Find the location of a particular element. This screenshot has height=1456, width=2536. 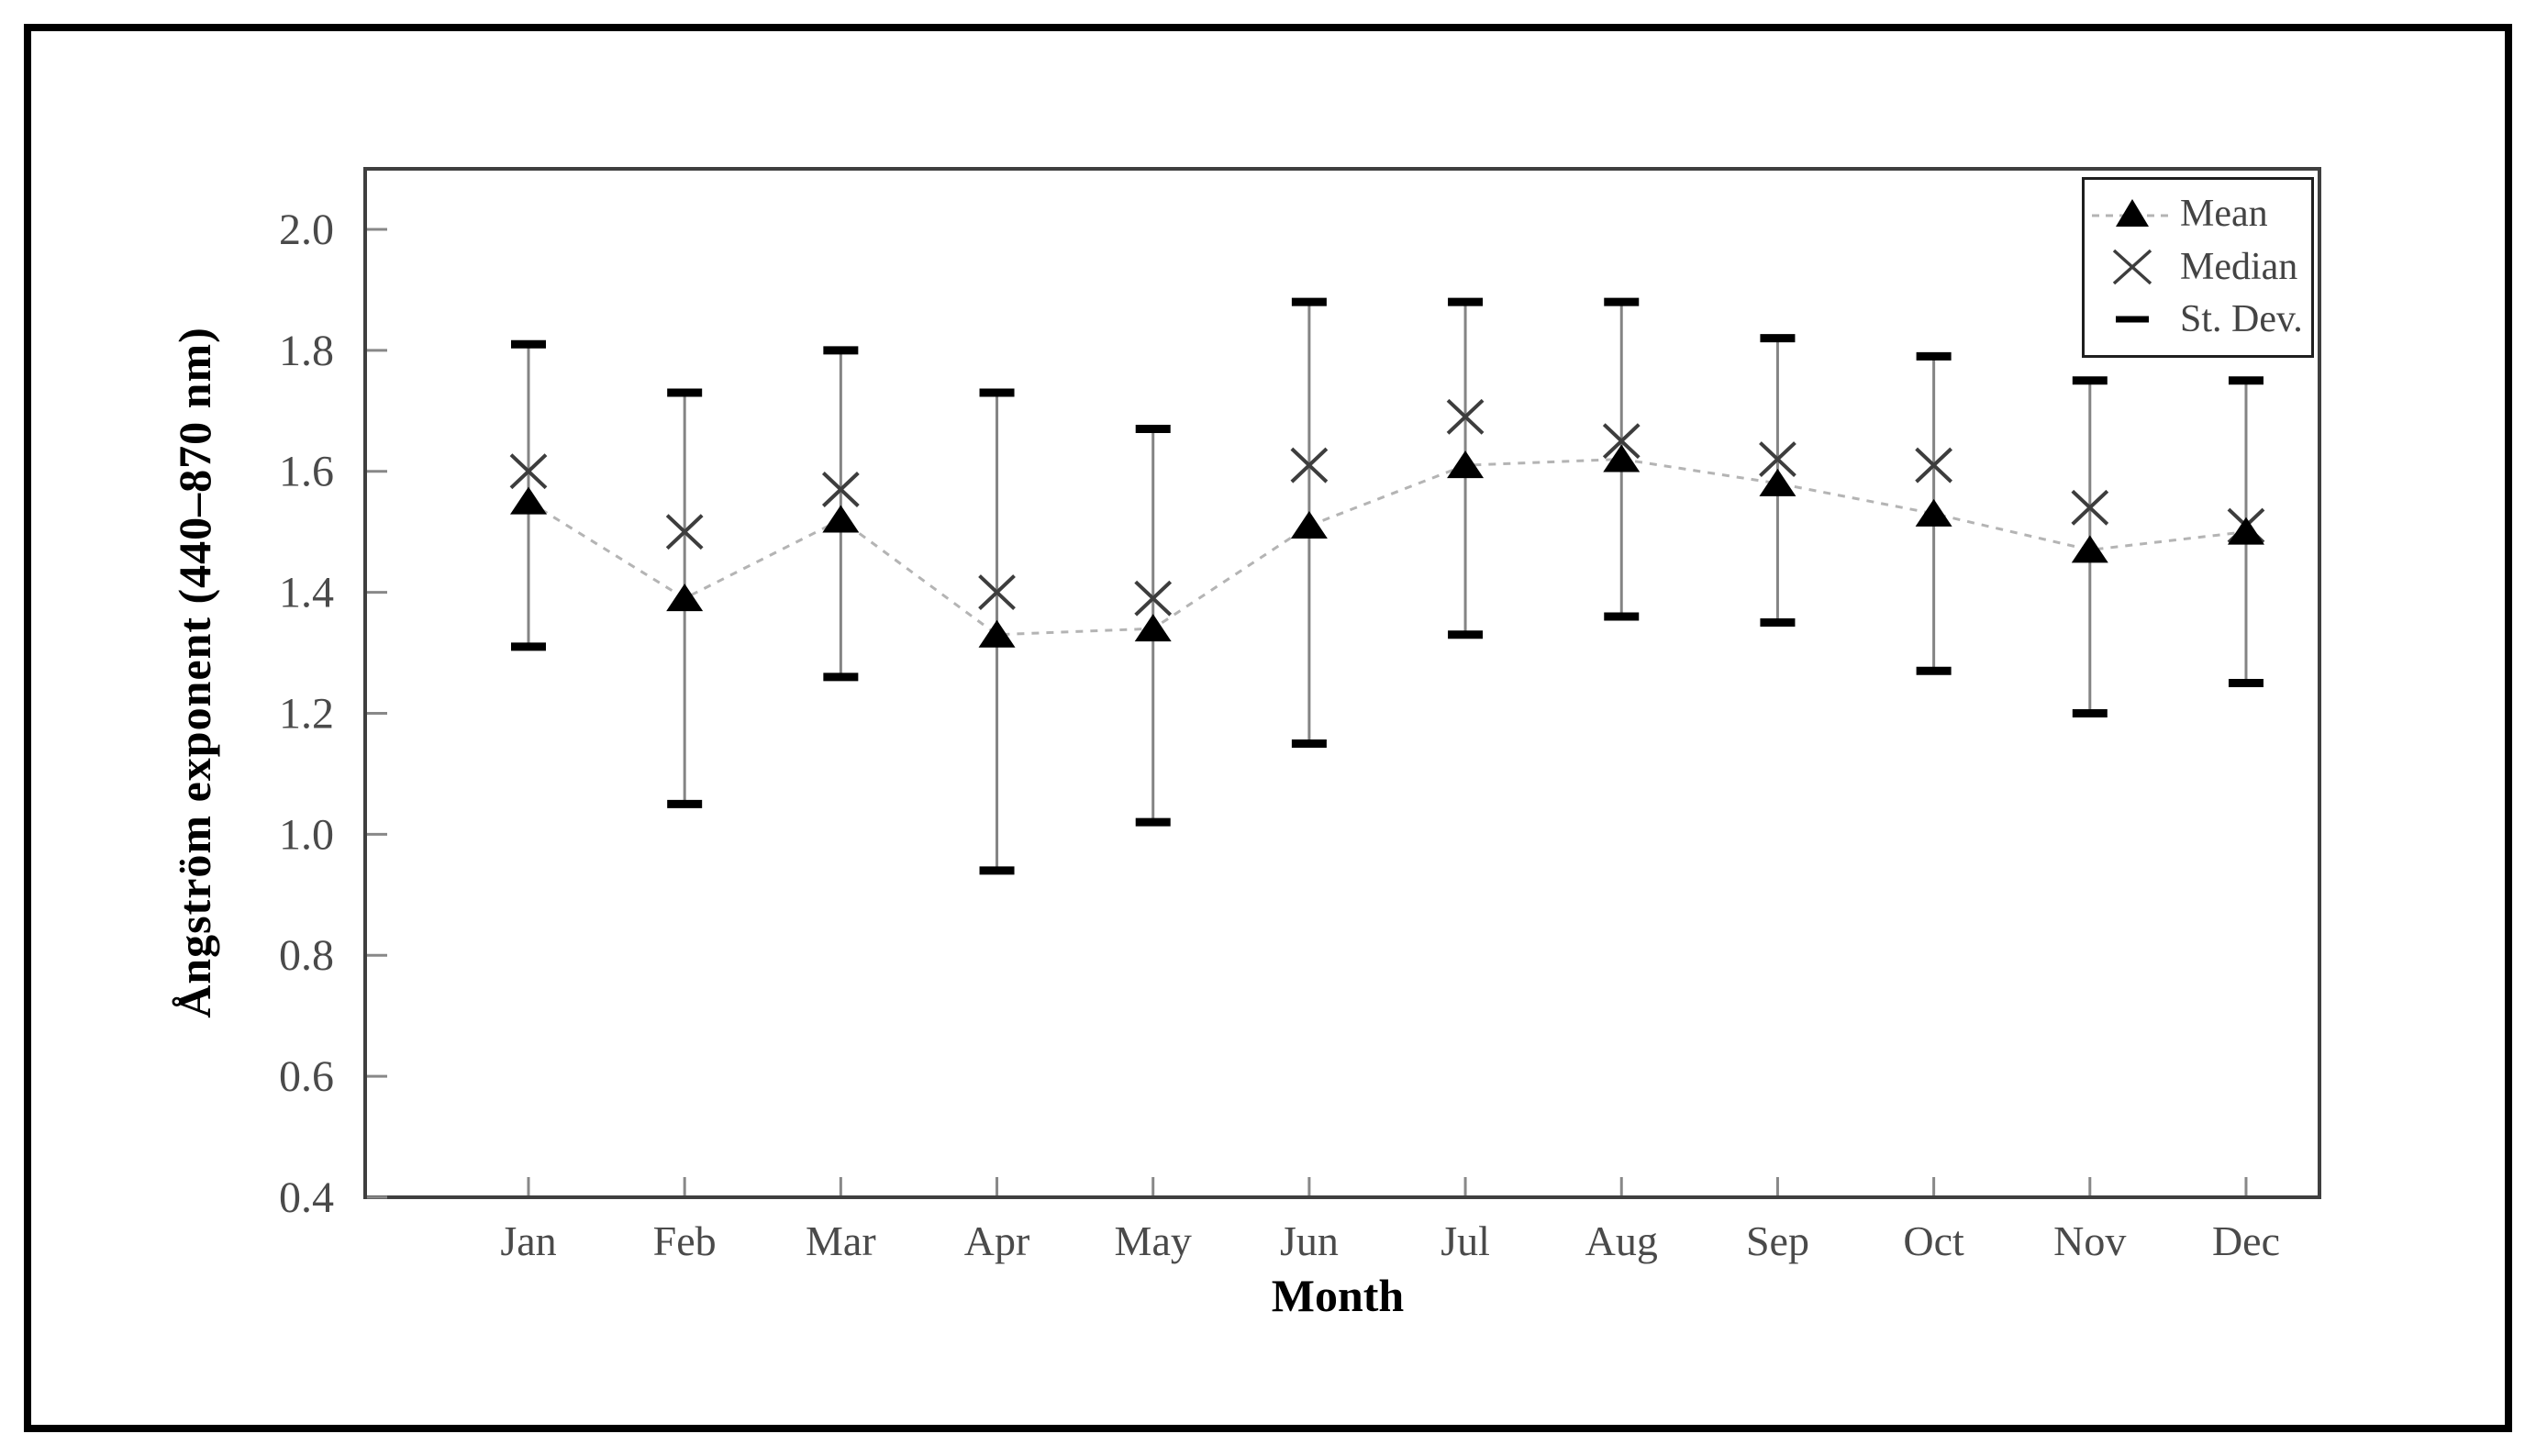

x-tick-label: Sep is located at coordinates (1778, 1240).